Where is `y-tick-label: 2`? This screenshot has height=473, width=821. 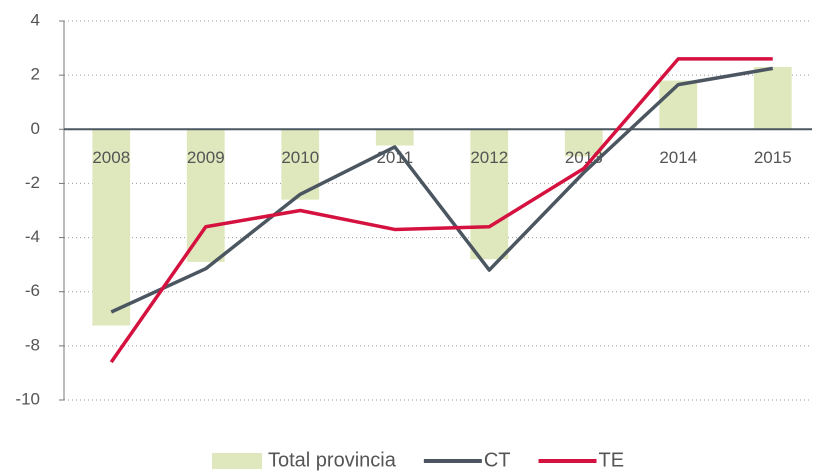
y-tick-label: 2 is located at coordinates (35, 74).